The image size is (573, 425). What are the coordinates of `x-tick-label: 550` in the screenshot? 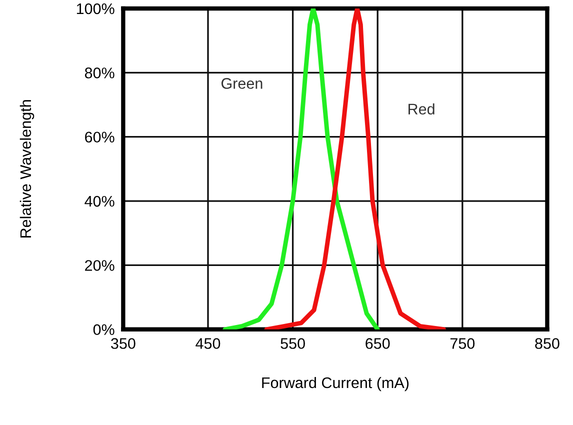 It's located at (292, 343).